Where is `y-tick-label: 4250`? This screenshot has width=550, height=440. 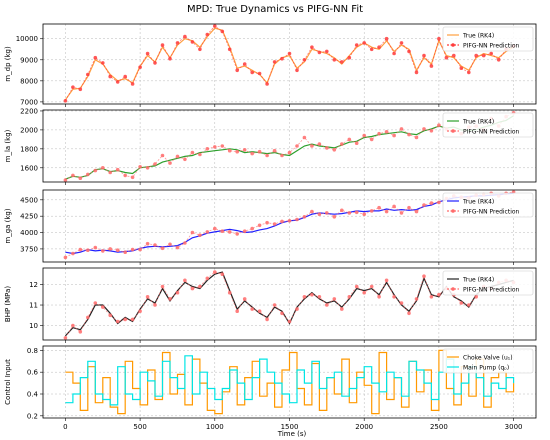 y-tick-label: 4250 is located at coordinates (29, 217).